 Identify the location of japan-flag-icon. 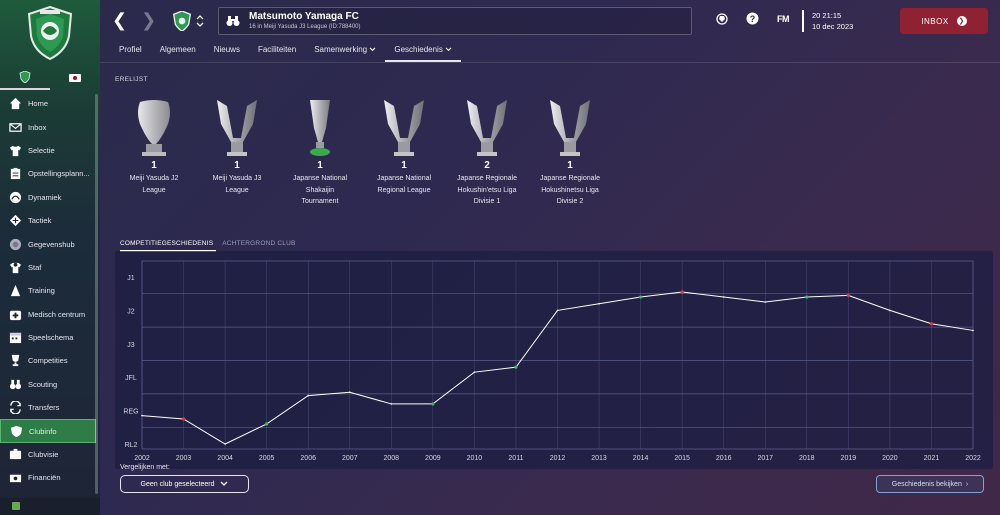
(75, 78).